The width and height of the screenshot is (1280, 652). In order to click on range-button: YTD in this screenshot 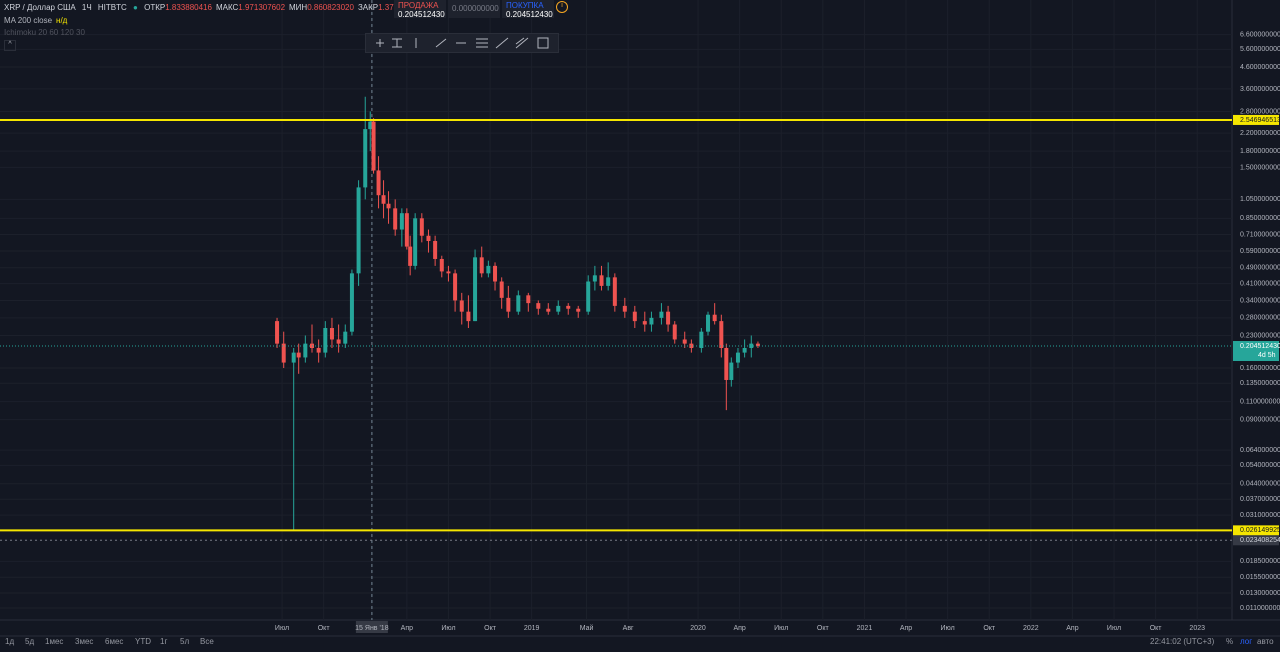, I will do `click(143, 641)`.